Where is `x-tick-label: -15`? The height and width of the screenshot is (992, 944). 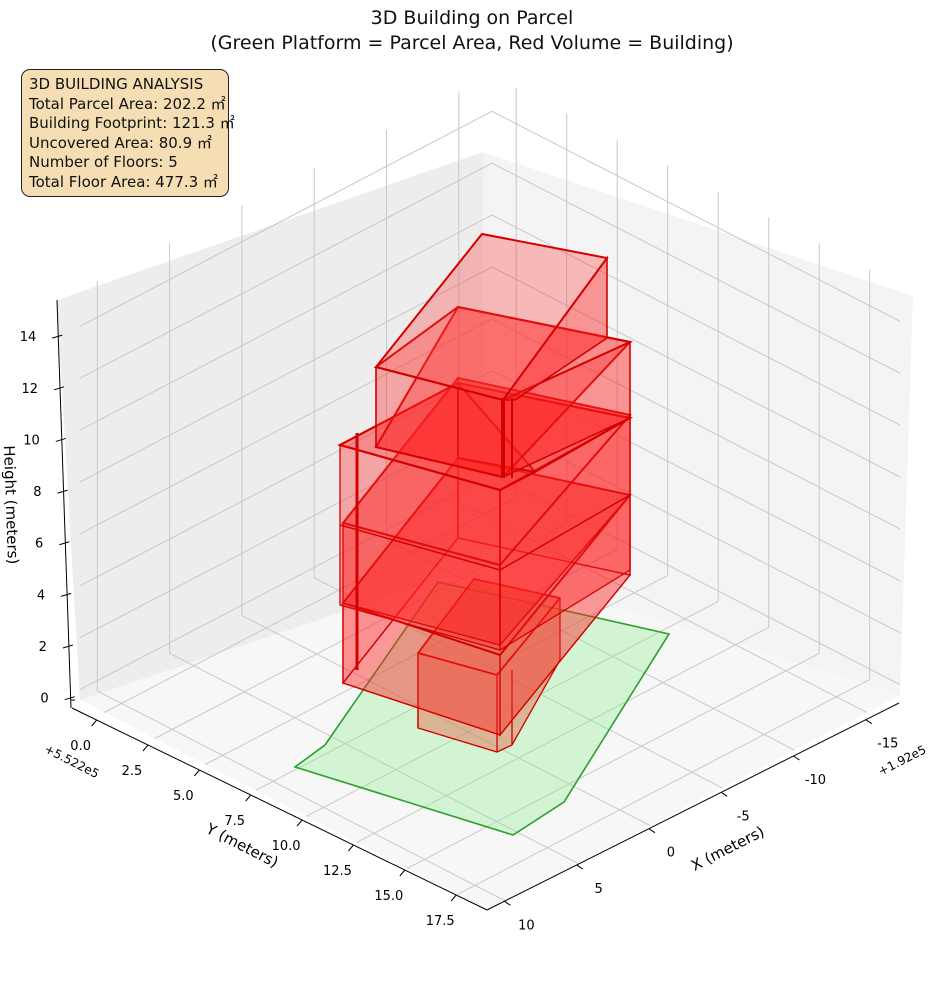
x-tick-label: -15 is located at coordinates (887, 744).